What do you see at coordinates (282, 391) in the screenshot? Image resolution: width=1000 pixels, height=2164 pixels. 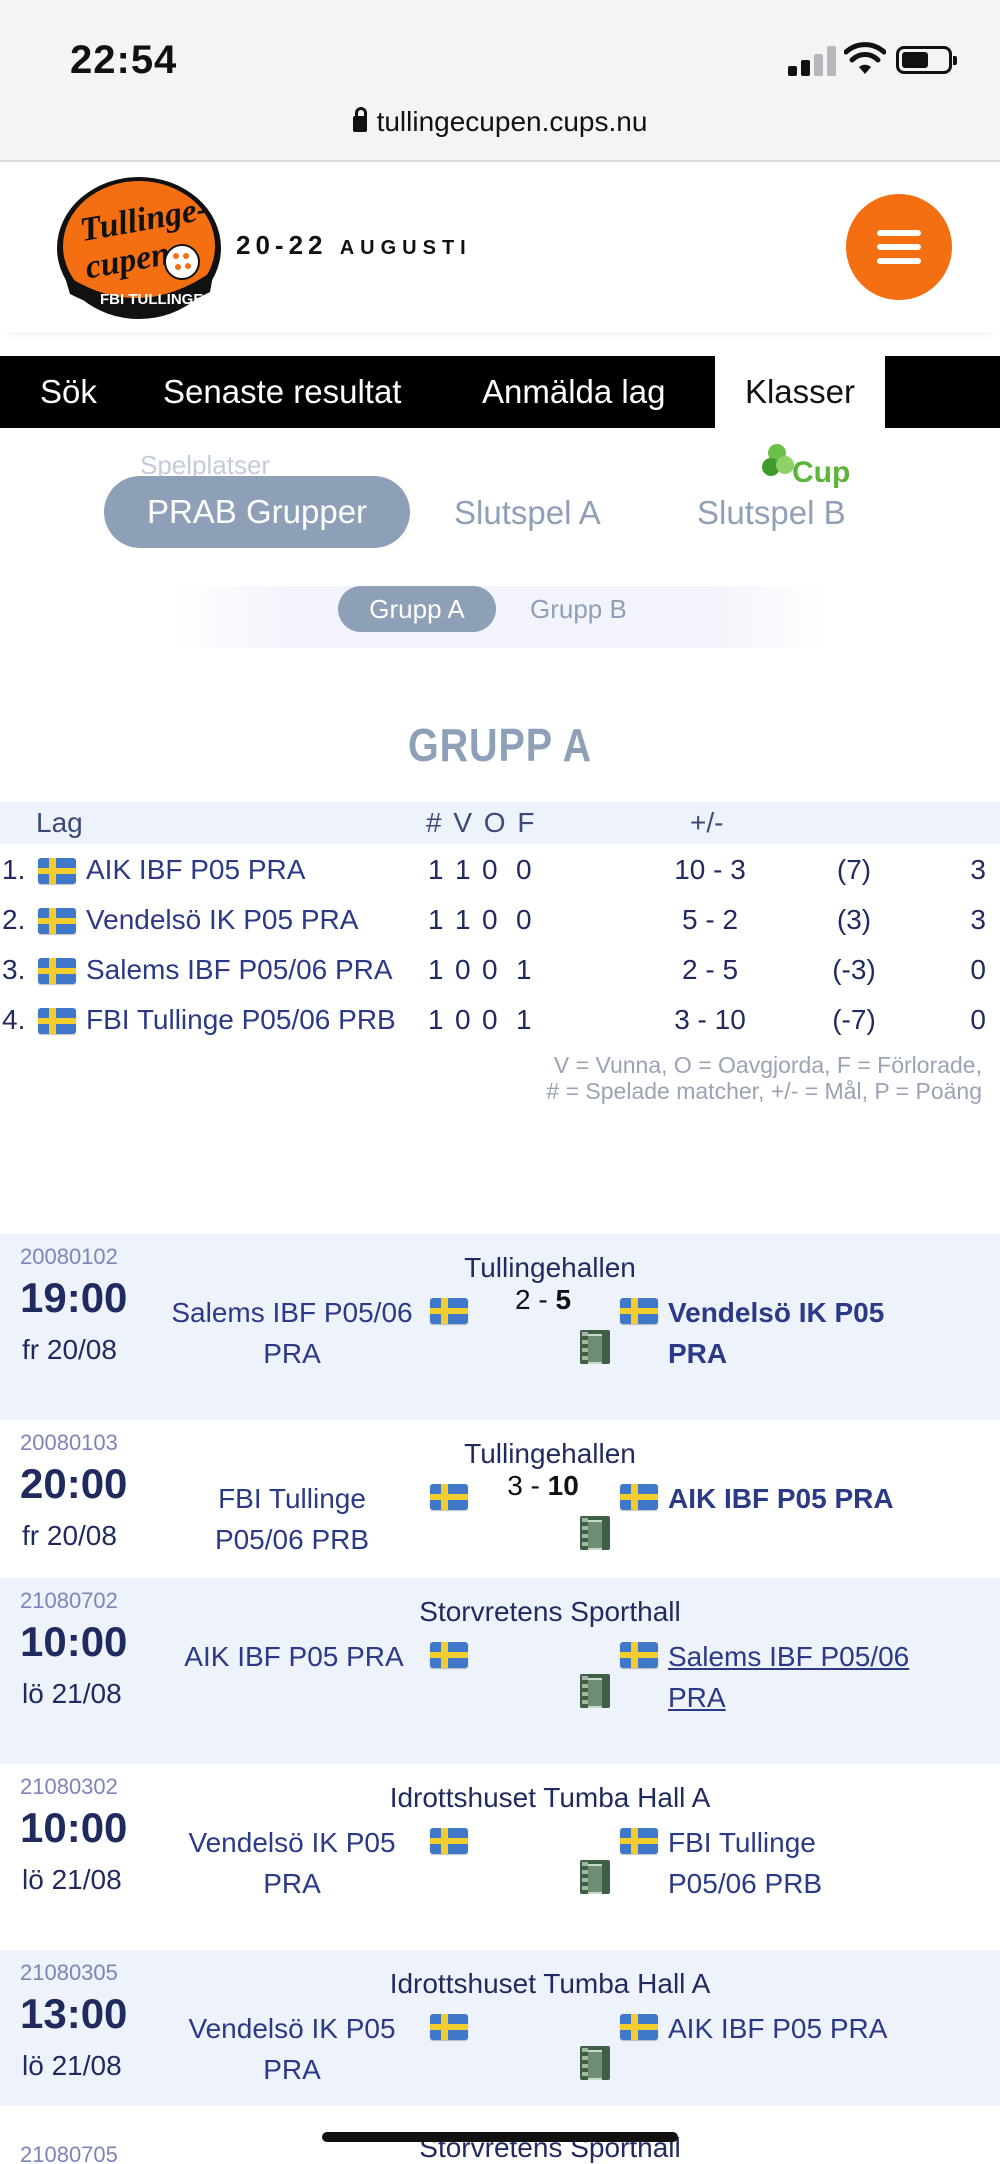 I see `tab-senaste-resultat: Senaste resultat` at bounding box center [282, 391].